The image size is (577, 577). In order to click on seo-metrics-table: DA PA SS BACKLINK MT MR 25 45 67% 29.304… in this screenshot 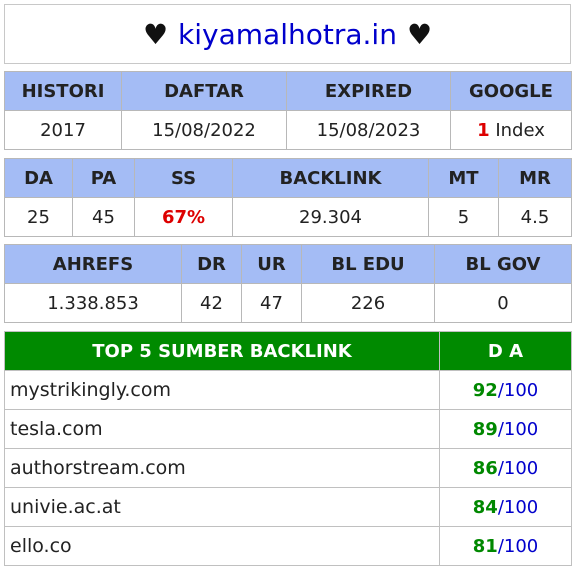, I will do `click(288, 197)`.